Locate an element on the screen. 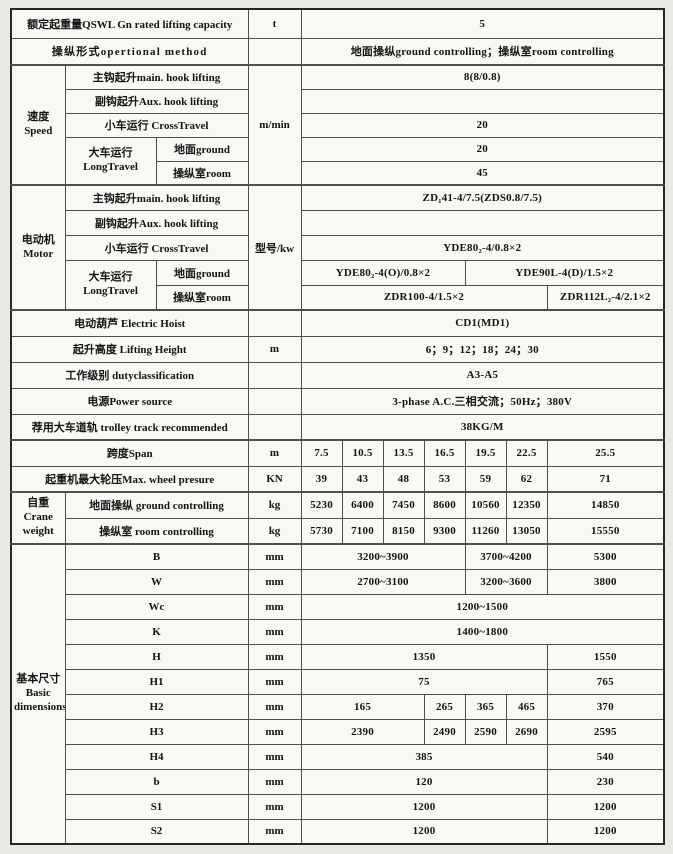 The image size is (673, 854). dim-label: B is located at coordinates (156, 556).